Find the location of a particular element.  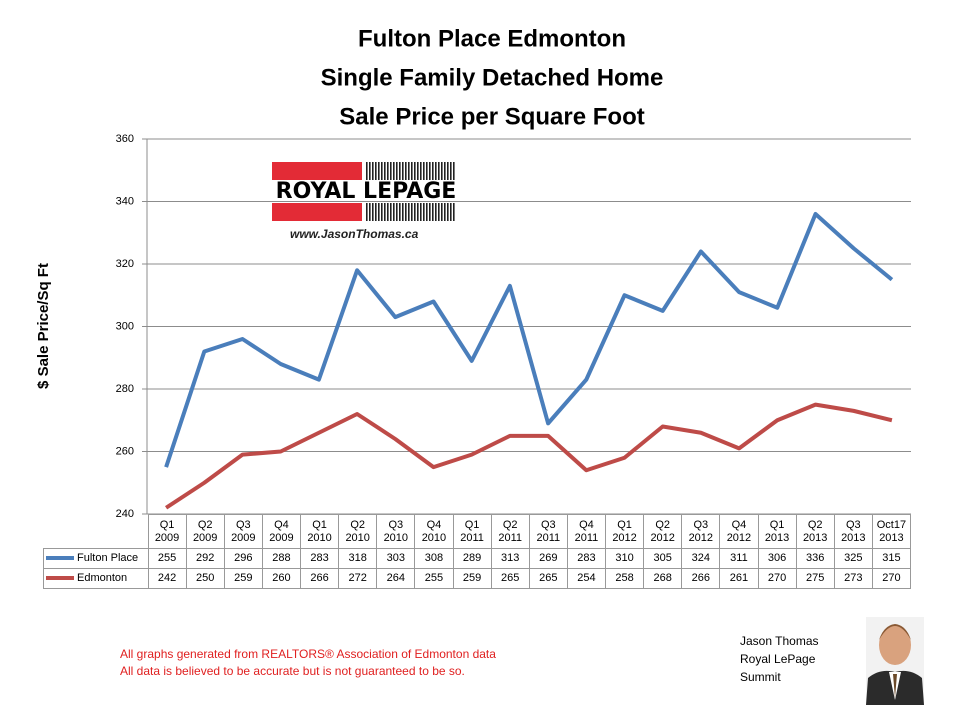

table-value: 283 is located at coordinates (319, 558).